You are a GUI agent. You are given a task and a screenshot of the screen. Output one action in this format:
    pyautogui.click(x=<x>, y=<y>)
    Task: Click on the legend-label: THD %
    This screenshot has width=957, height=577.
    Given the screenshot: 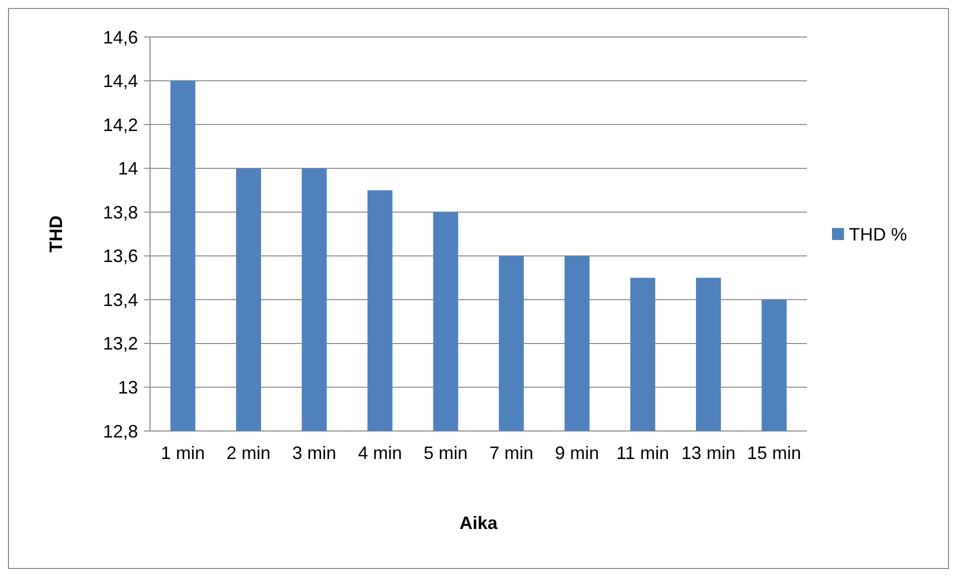 What is the action you would take?
    pyautogui.click(x=878, y=234)
    